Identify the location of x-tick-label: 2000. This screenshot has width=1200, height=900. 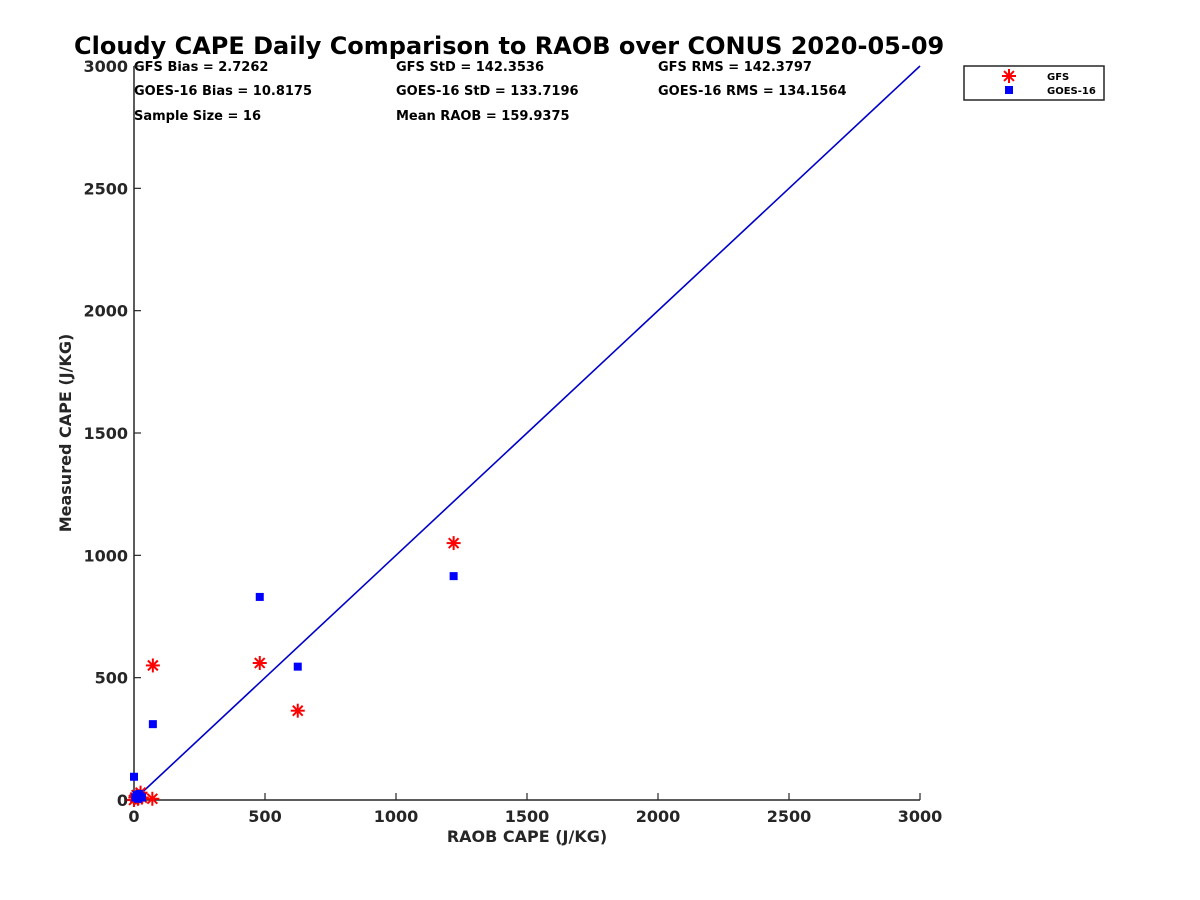
(658, 816).